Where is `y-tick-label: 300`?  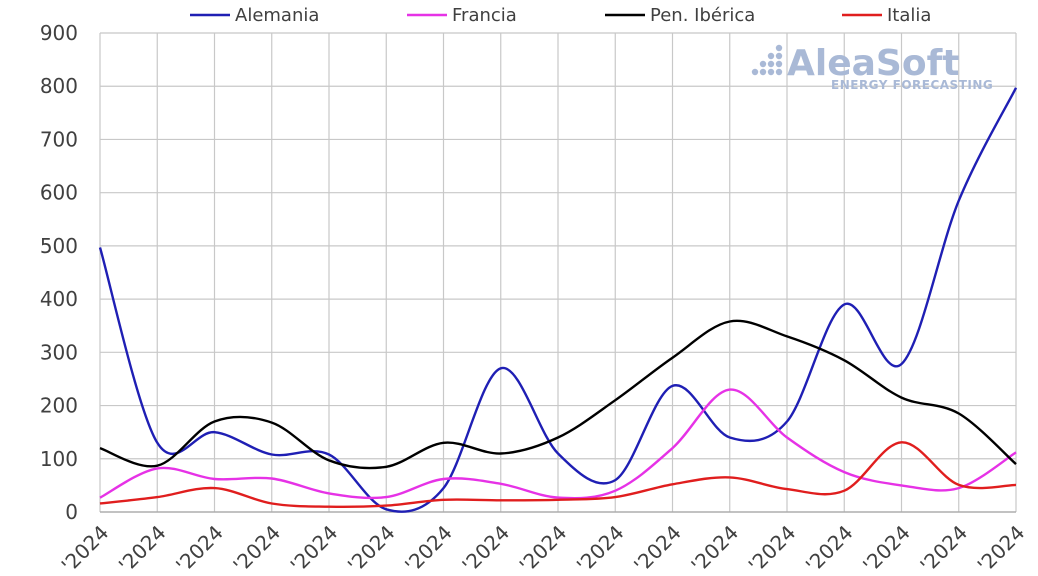
y-tick-label: 300 is located at coordinates (59, 352).